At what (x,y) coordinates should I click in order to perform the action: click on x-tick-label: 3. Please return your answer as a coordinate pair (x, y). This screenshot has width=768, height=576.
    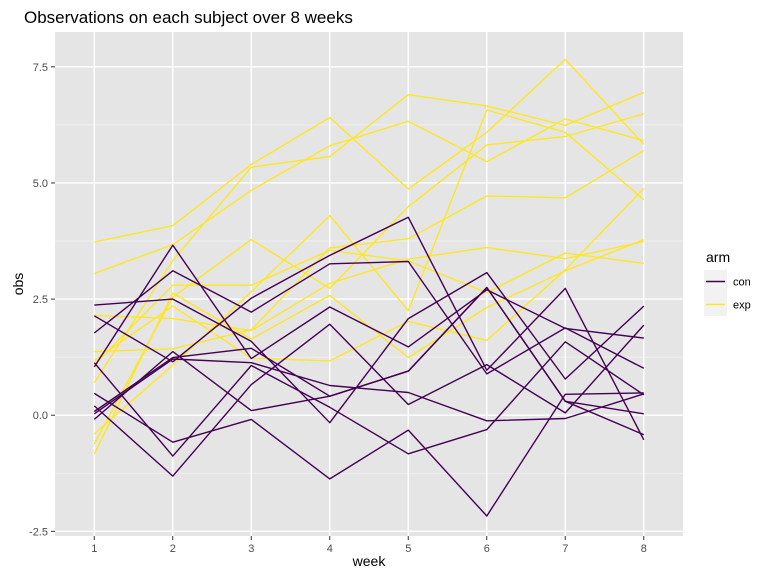
    Looking at the image, I should click on (251, 549).